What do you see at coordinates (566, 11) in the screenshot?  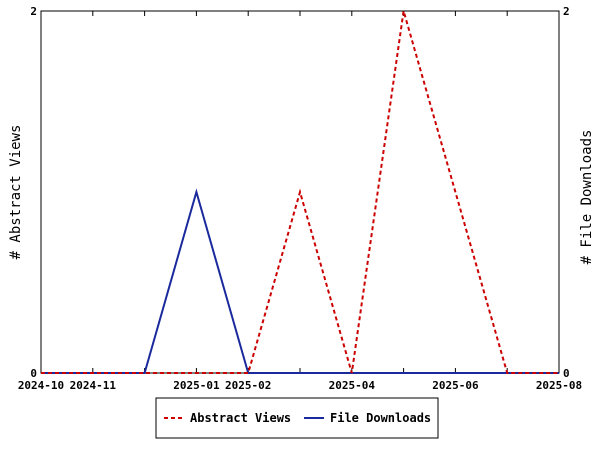 I see `y-right-tick-label: 2` at bounding box center [566, 11].